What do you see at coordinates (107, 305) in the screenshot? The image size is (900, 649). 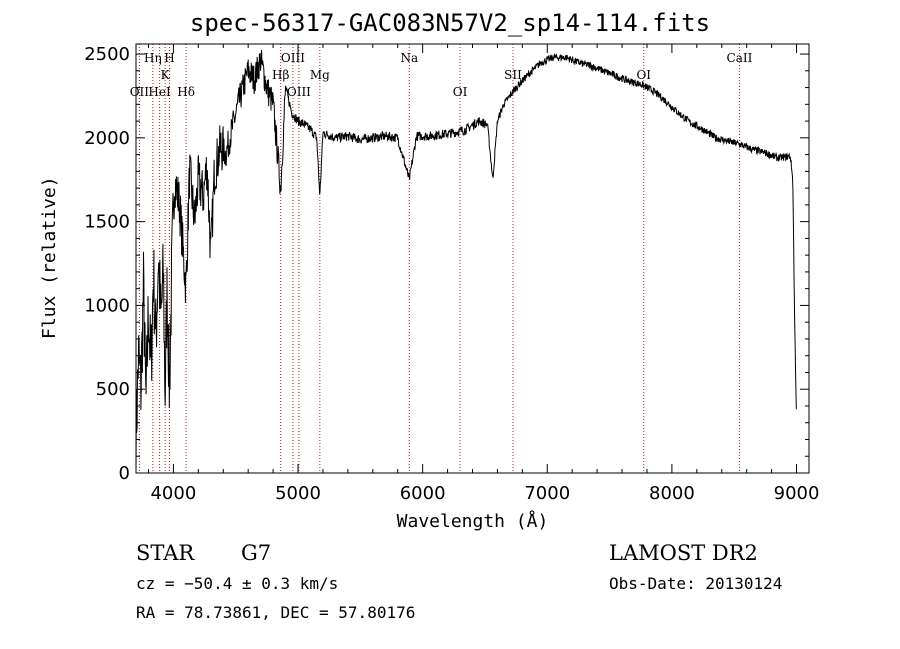 I see `y-tick-label: 1000` at bounding box center [107, 305].